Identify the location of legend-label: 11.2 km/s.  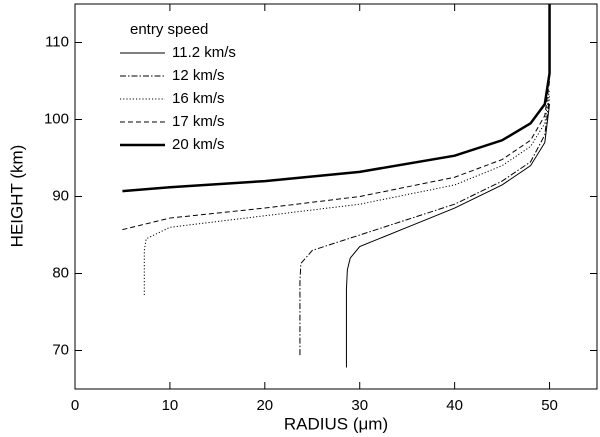
(204, 52).